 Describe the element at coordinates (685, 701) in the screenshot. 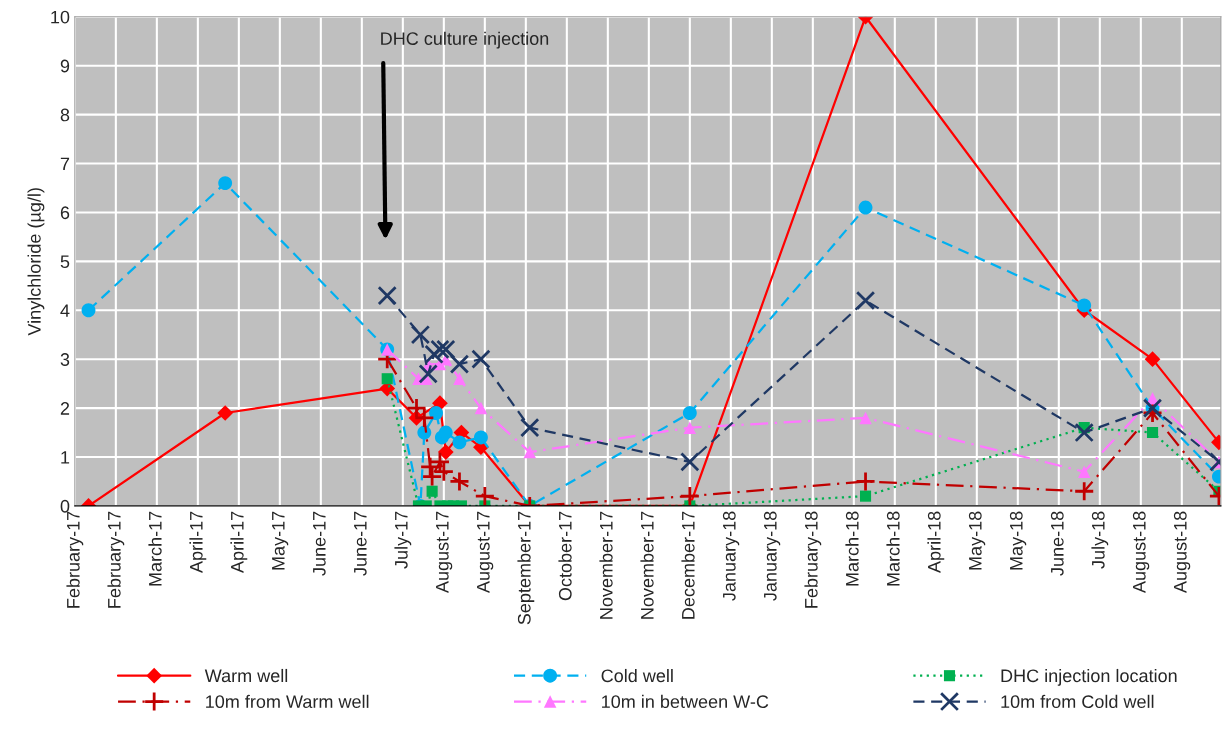

I see `legend-label: 10m in between W-C` at that location.